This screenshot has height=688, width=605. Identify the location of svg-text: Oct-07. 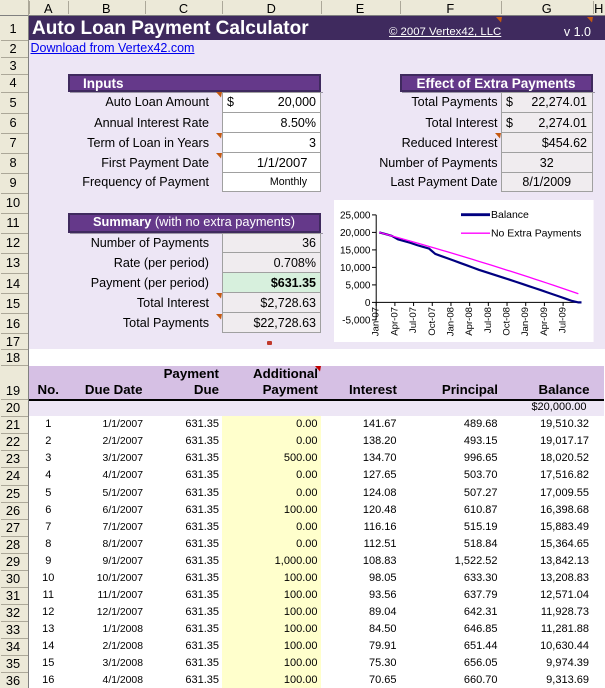
(432, 321).